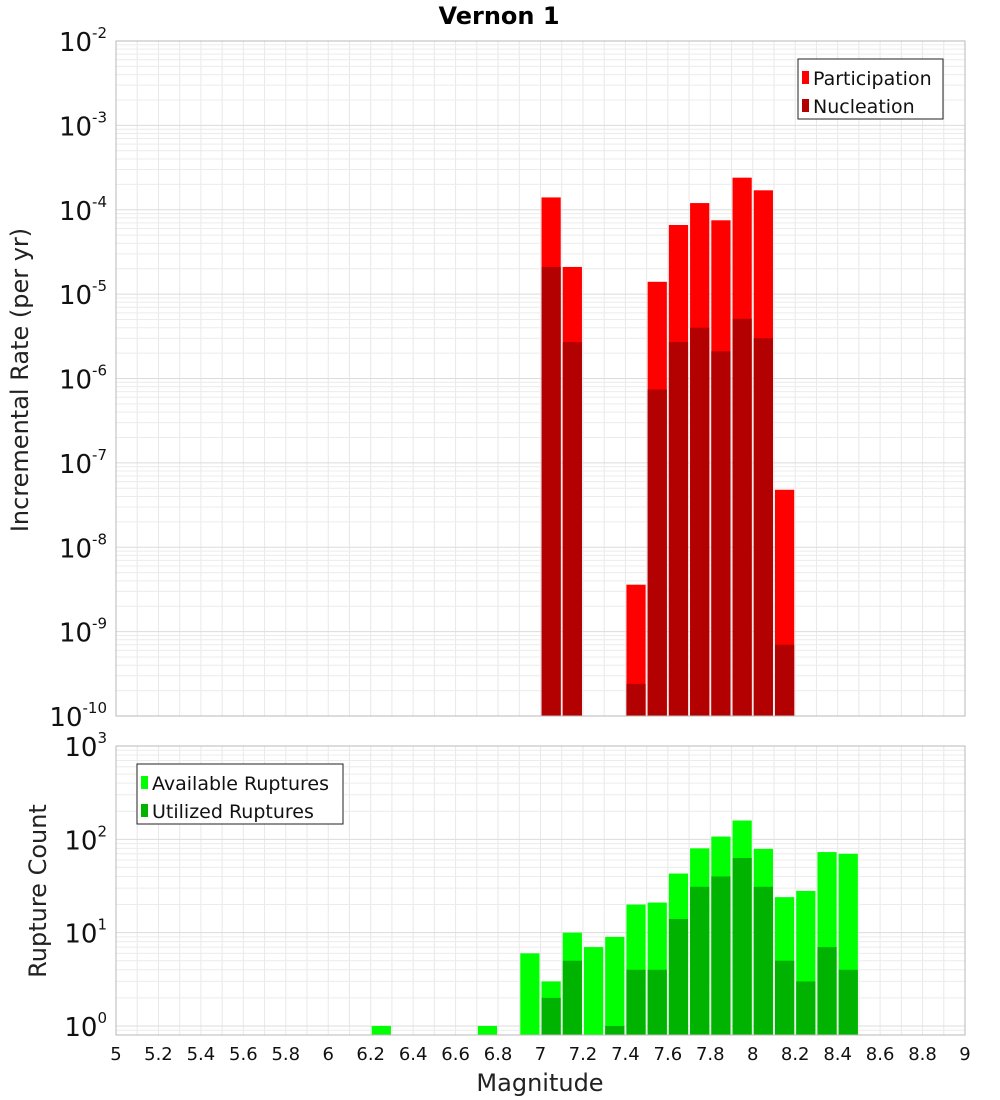  Describe the element at coordinates (85, 839) in the screenshot. I see `count-y-tick-label: 10²` at that location.